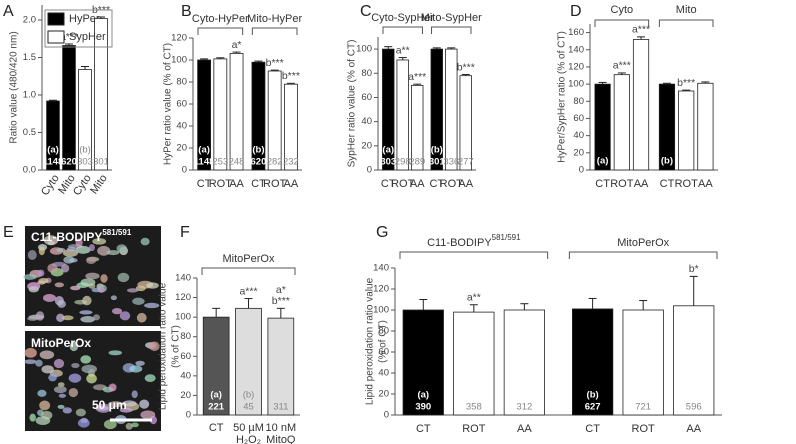 This screenshot has height=444, width=796. Describe the element at coordinates (382, 232) in the screenshot. I see `panel-letter: G` at that location.